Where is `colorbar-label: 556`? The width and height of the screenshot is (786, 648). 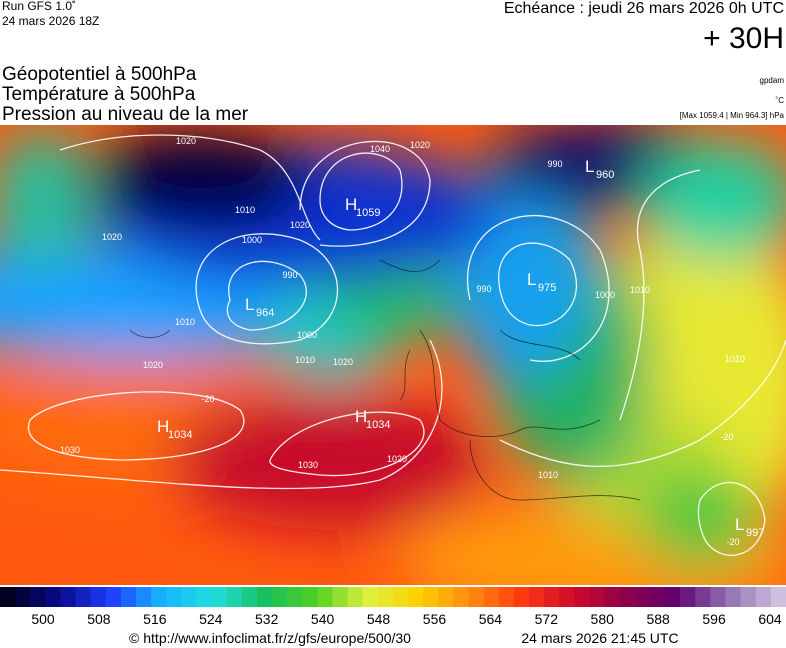
colorbar-label: 556 is located at coordinates (435, 619).